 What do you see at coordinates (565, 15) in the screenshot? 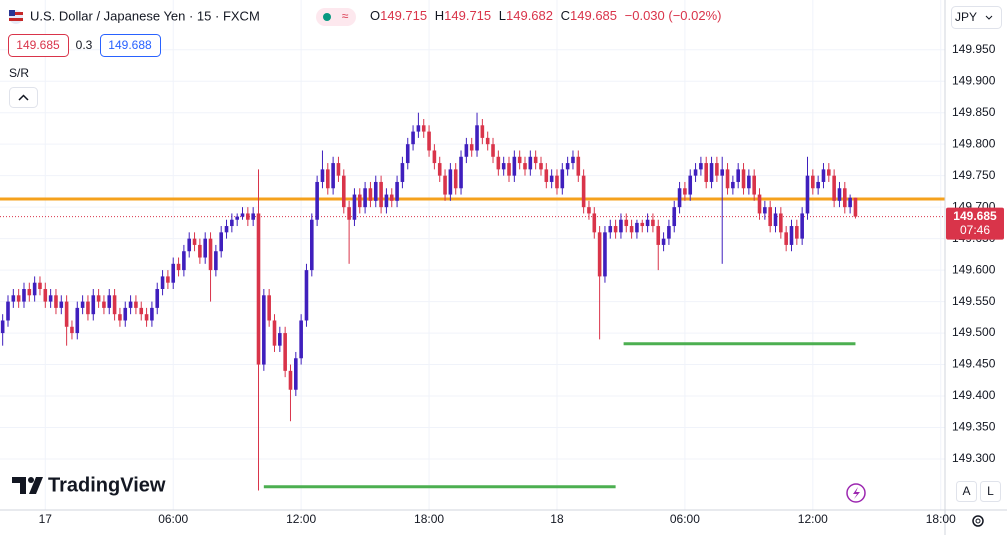
I see `close-label: C` at bounding box center [565, 15].